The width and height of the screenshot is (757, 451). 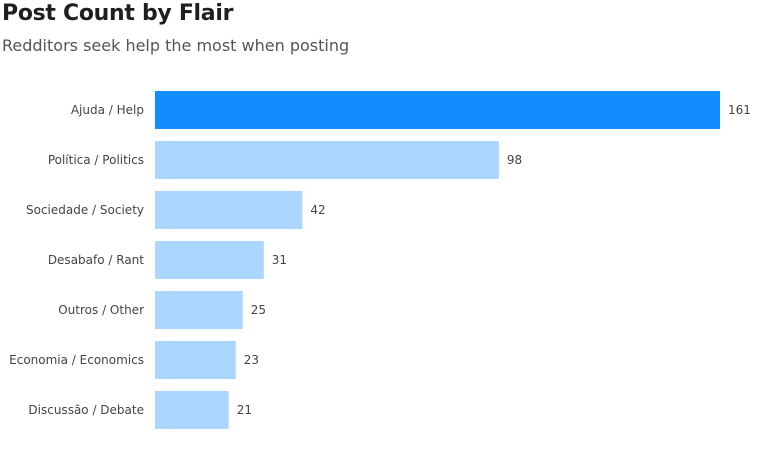 What do you see at coordinates (96, 160) in the screenshot?
I see `category-label-politica: Política / Politics` at bounding box center [96, 160].